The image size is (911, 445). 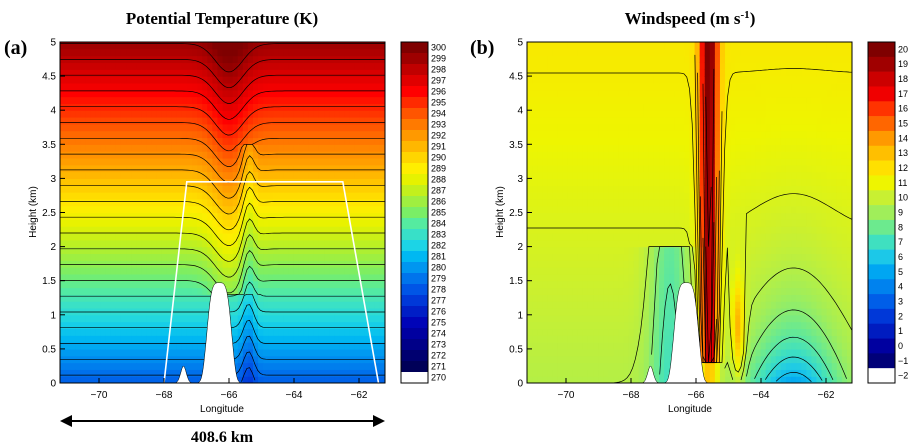 What do you see at coordinates (222, 430) in the screenshot?
I see `distance-scale: 408.6 km` at bounding box center [222, 430].